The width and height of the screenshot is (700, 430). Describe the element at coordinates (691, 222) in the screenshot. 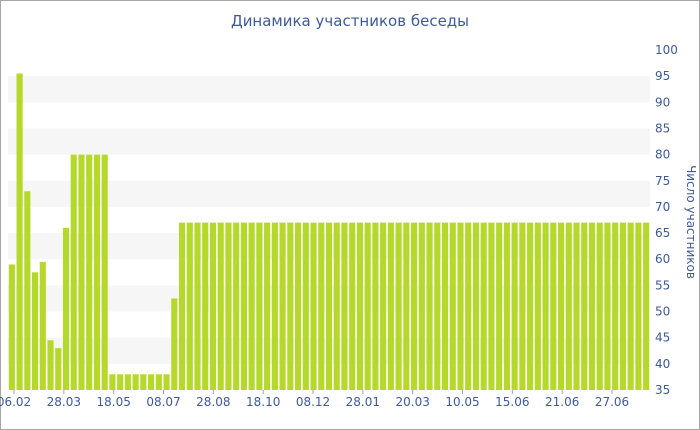

I see `y-axis-title: Число участников` at that location.